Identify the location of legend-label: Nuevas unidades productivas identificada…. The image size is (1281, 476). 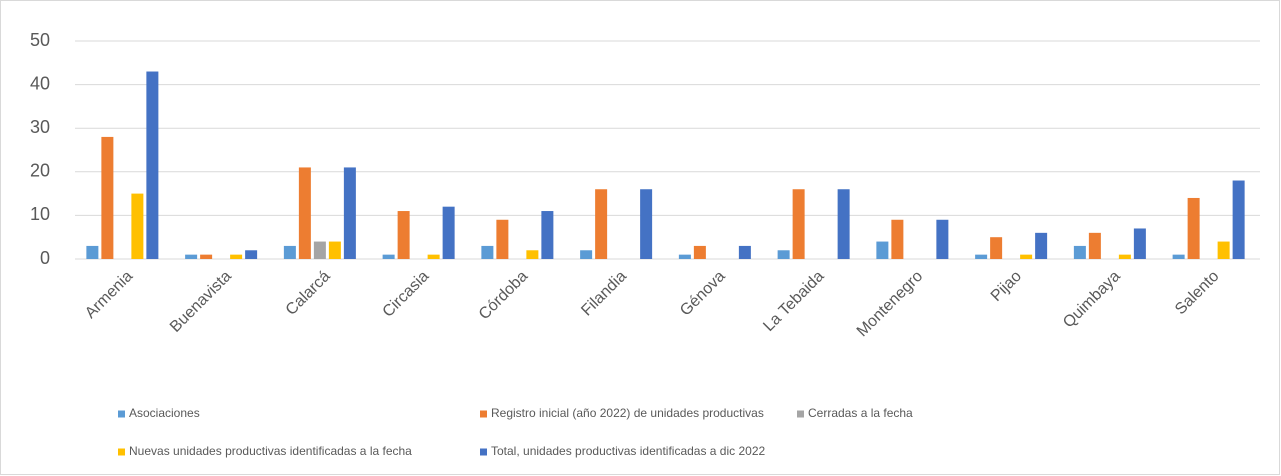
(270, 451).